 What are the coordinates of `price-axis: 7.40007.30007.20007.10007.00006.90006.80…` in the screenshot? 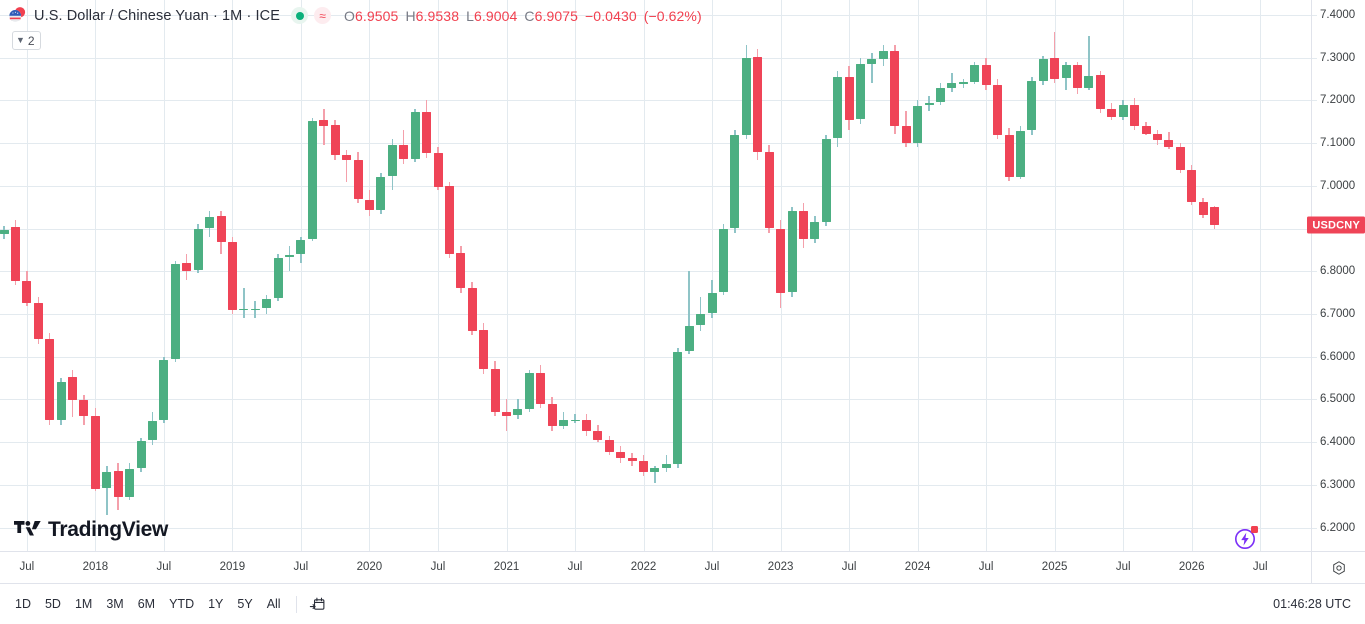 It's located at (1336, 275).